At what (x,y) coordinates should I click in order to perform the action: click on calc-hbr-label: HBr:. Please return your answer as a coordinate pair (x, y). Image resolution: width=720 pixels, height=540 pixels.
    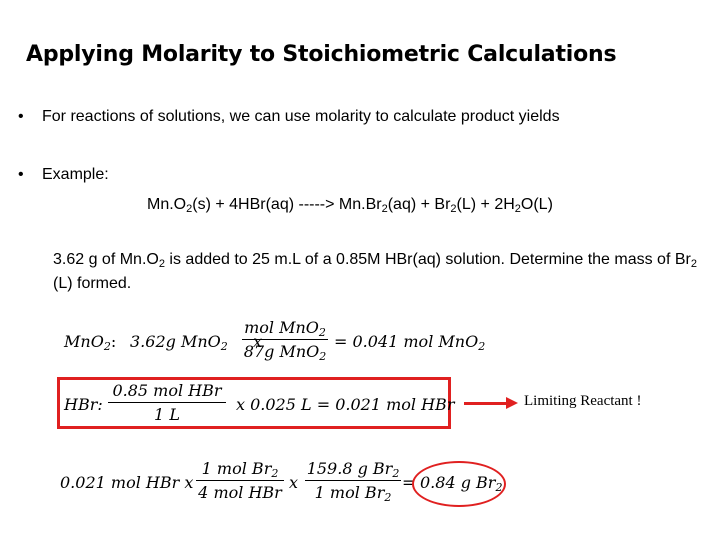
    Looking at the image, I should click on (83, 404).